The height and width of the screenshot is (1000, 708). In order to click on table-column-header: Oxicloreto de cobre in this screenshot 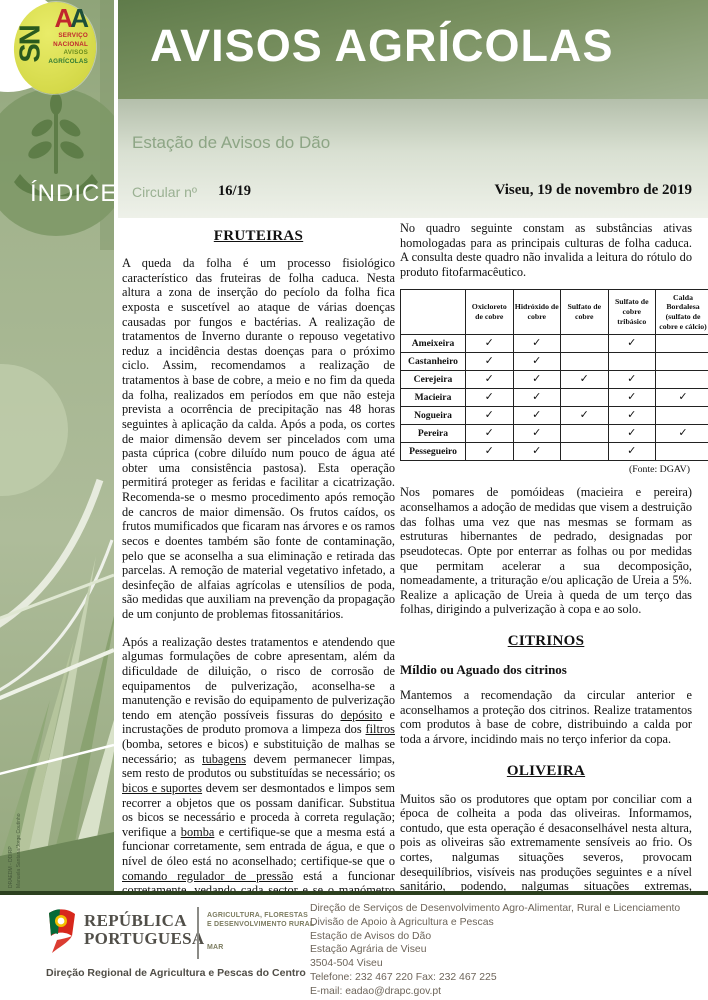, I will do `click(489, 312)`.